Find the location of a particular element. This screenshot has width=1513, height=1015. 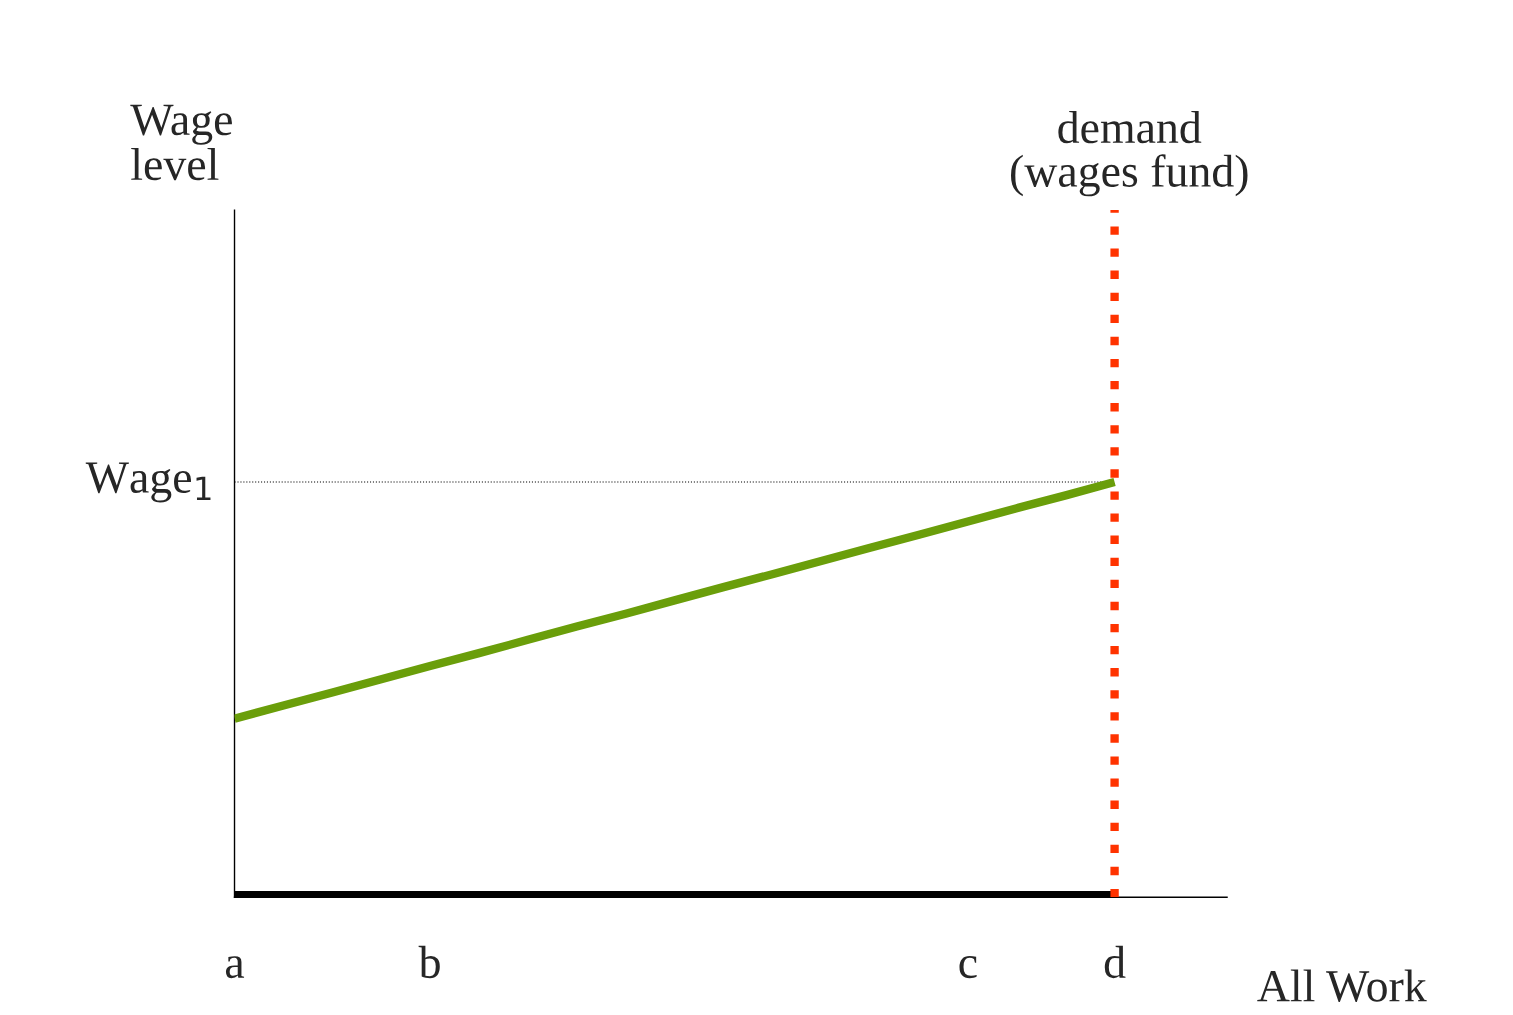

x-tick-label: d is located at coordinates (1115, 962).